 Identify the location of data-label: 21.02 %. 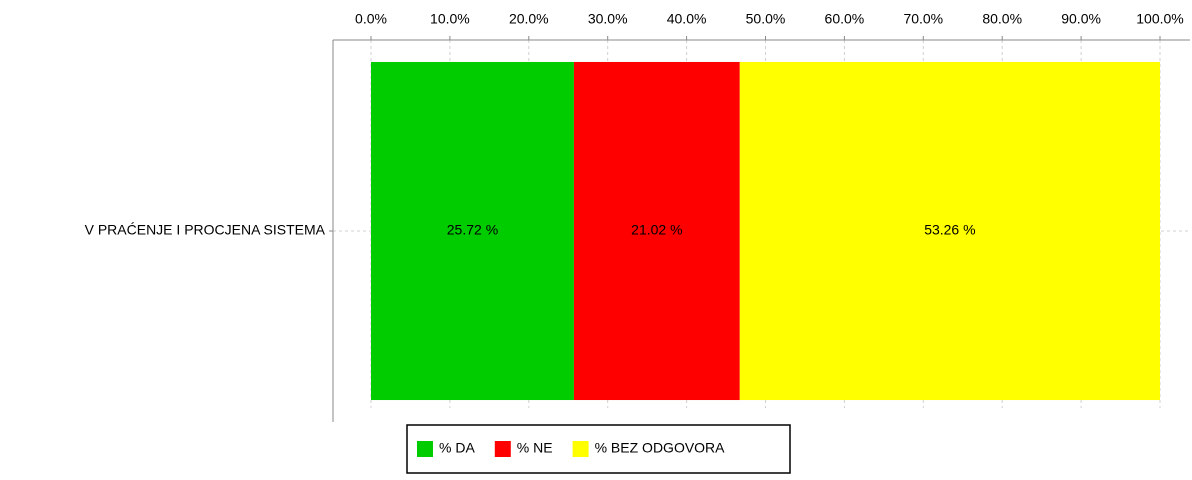
(656, 230).